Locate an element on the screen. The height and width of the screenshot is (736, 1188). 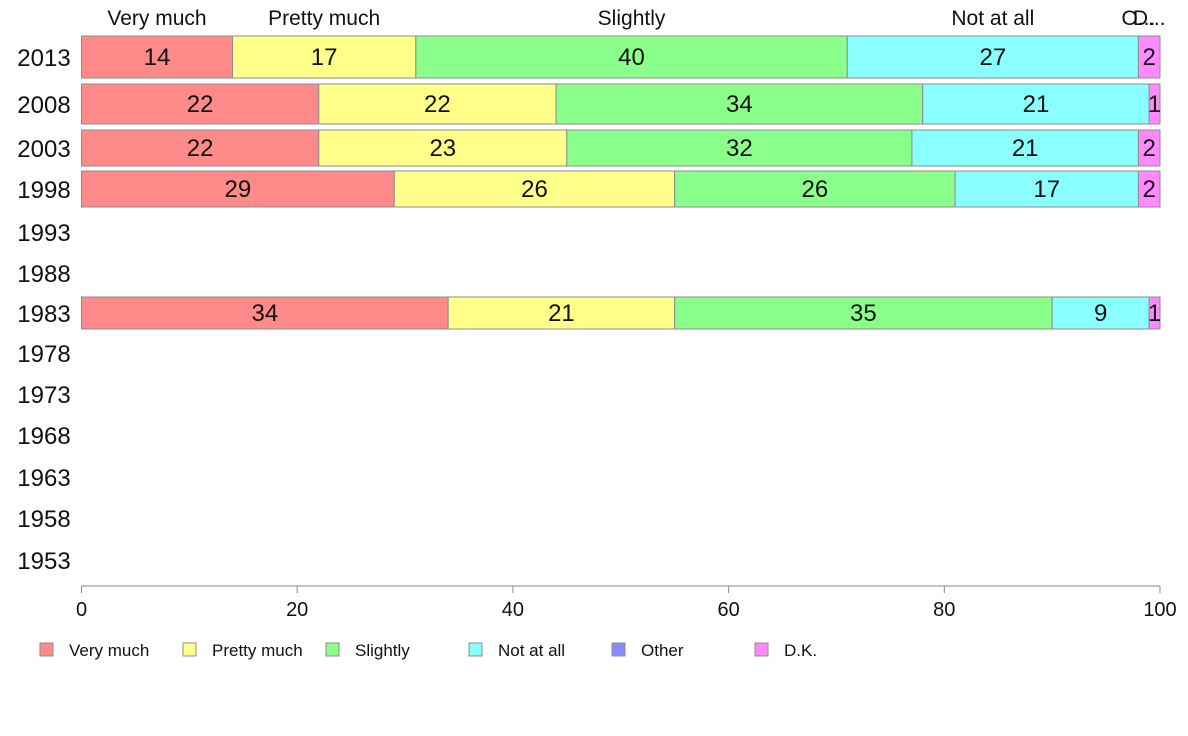
legend-label: Other is located at coordinates (662, 650).